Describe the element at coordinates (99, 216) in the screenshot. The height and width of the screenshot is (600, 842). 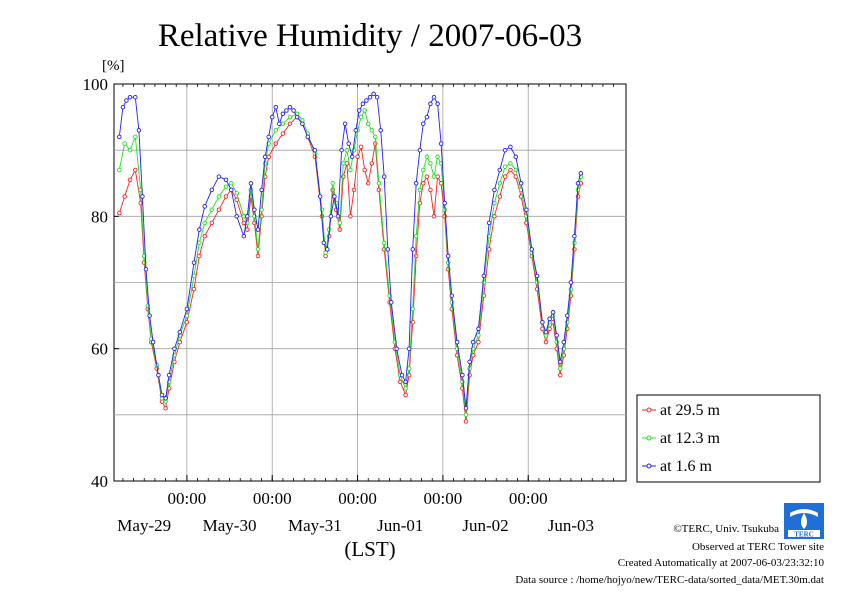
I see `y-tick-label: 80` at that location.